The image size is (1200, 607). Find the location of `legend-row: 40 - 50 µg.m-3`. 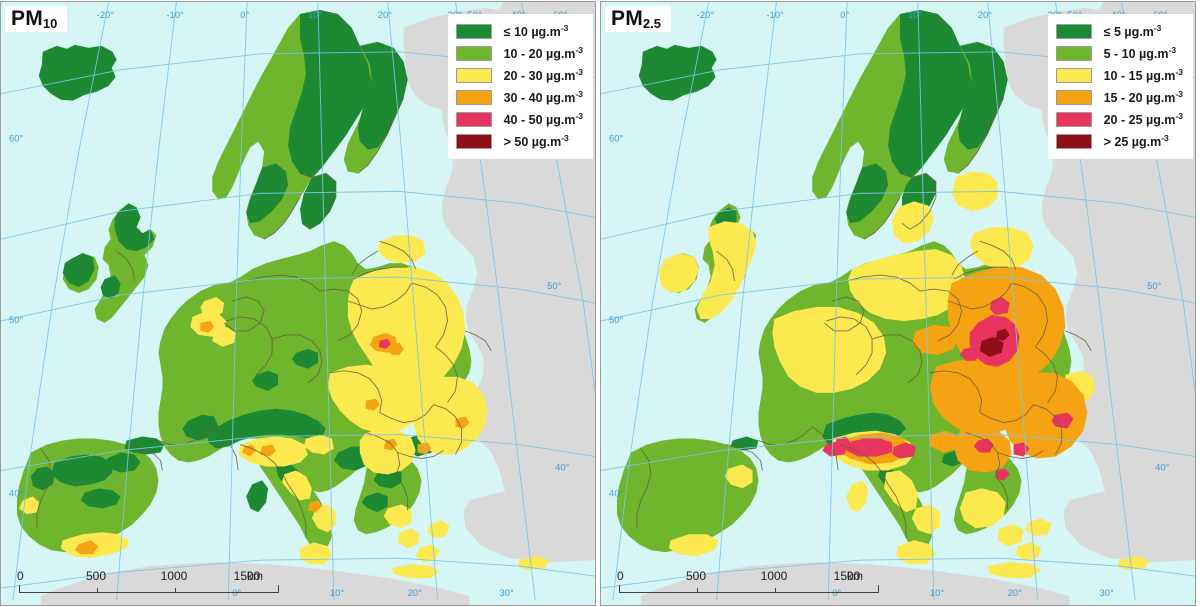

legend-row: 40 - 50 µg.m-3 is located at coordinates (519, 119).